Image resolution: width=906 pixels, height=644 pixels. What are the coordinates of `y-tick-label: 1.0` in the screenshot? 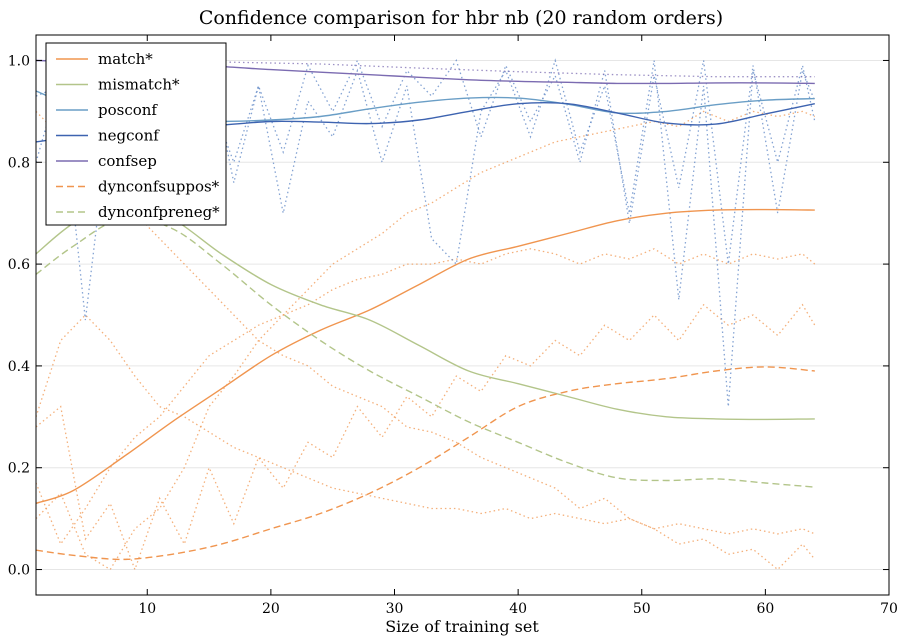 It's located at (19, 61).